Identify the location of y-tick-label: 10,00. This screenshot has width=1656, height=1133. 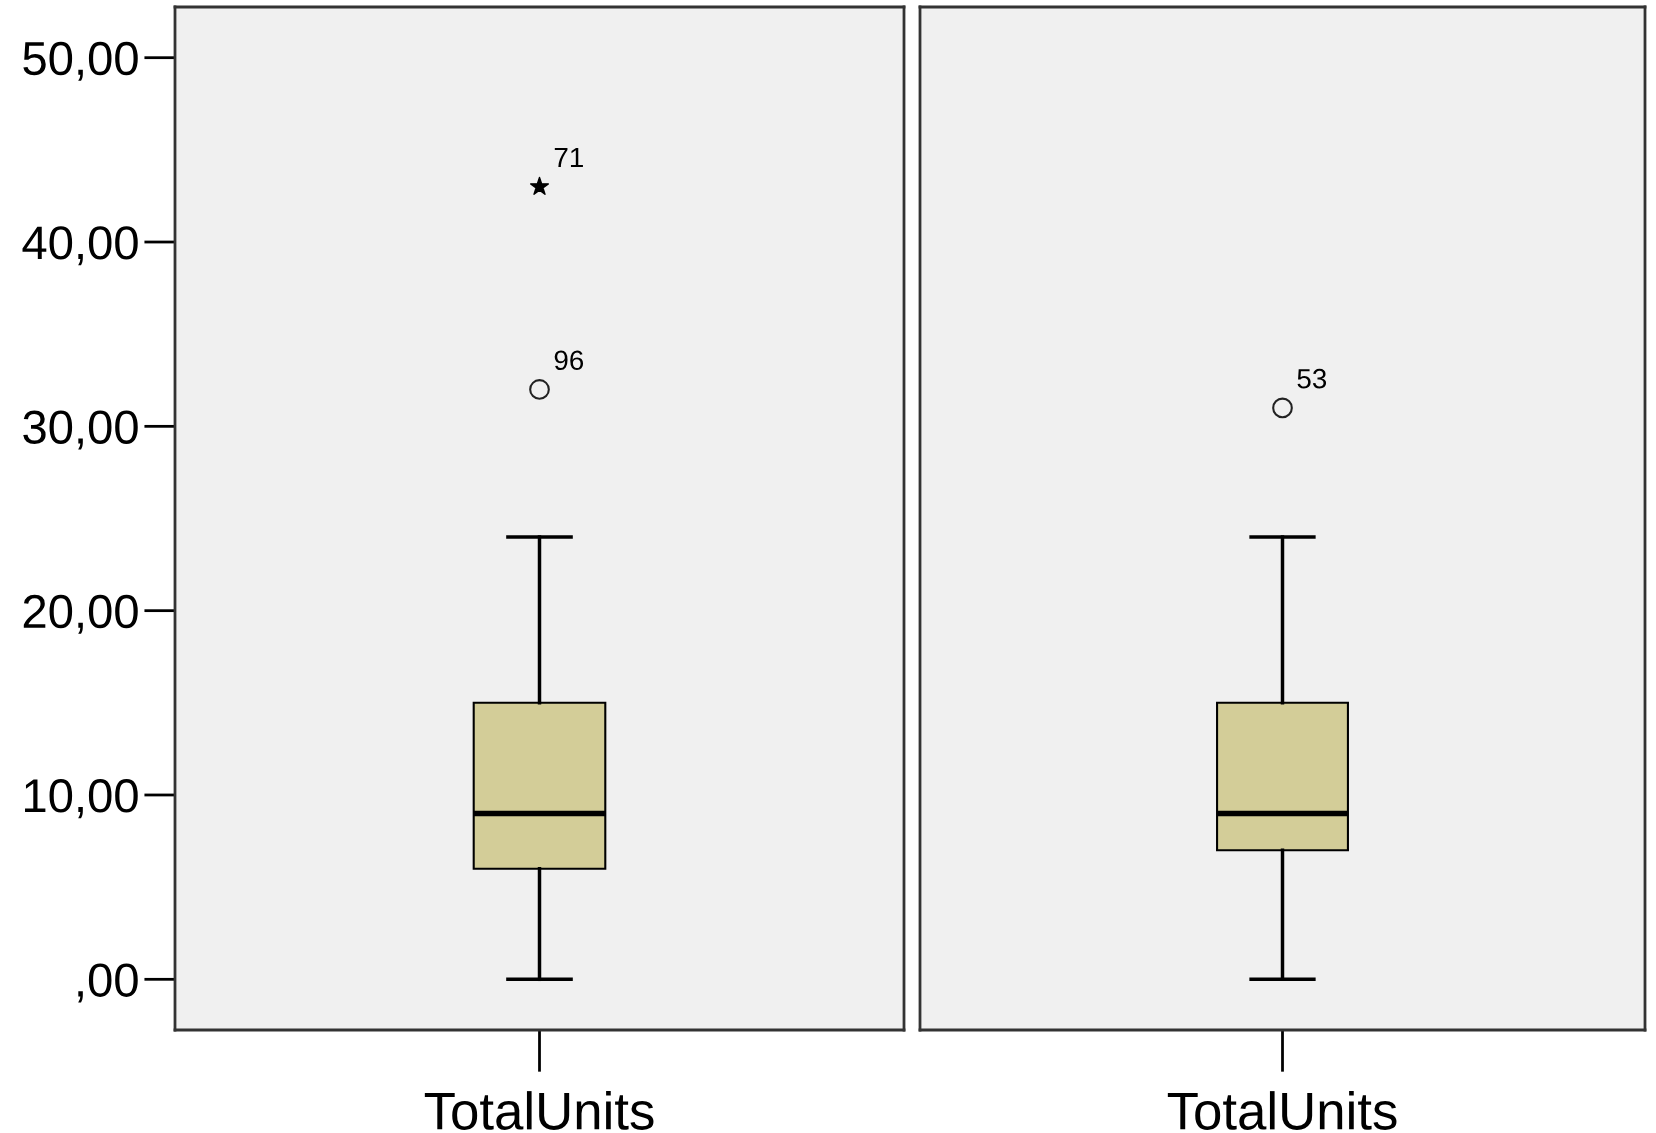
(81, 799).